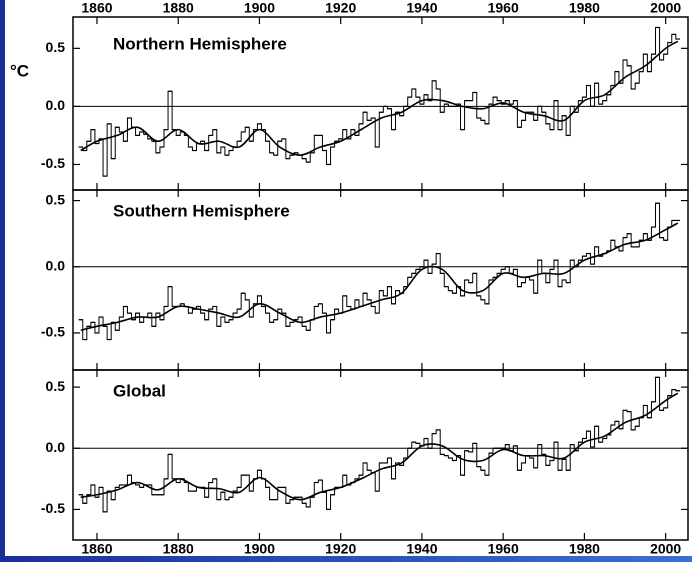 The height and width of the screenshot is (562, 692). Describe the element at coordinates (201, 210) in the screenshot. I see `panel-title: Southern Hemisphere` at that location.